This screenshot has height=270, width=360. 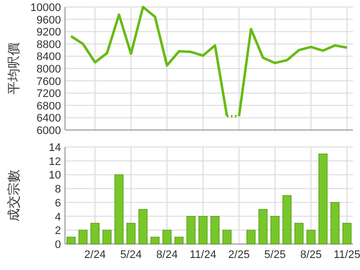 What do you see at coordinates (48, 82) in the screenshot?
I see `y-tick-label: 7600` at bounding box center [48, 82].